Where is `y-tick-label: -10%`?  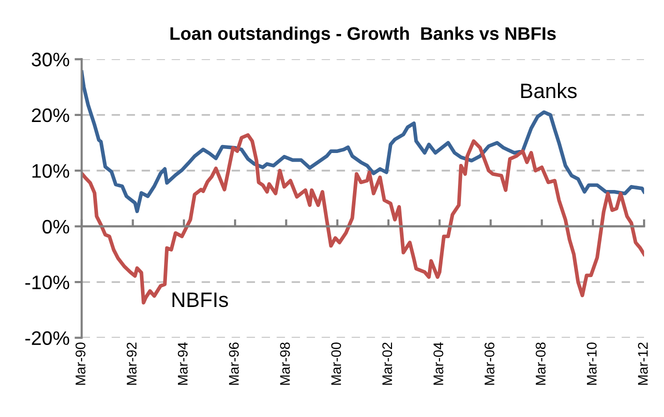
y-tick-label: -10% is located at coordinates (47, 283).